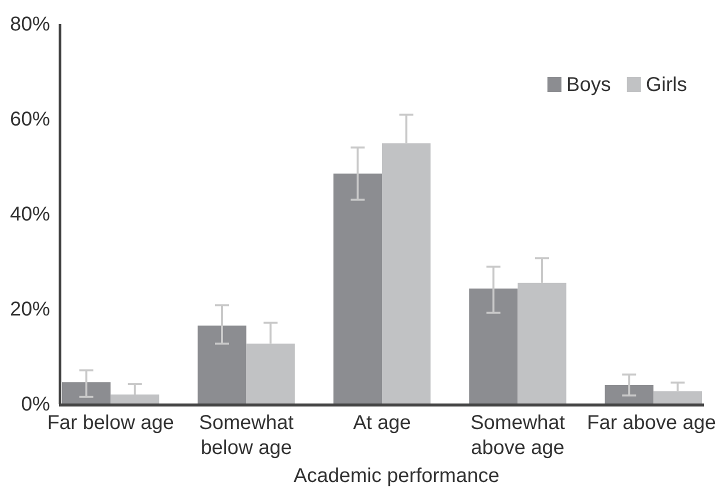  I want to click on legend-label: Boys, so click(588, 85).